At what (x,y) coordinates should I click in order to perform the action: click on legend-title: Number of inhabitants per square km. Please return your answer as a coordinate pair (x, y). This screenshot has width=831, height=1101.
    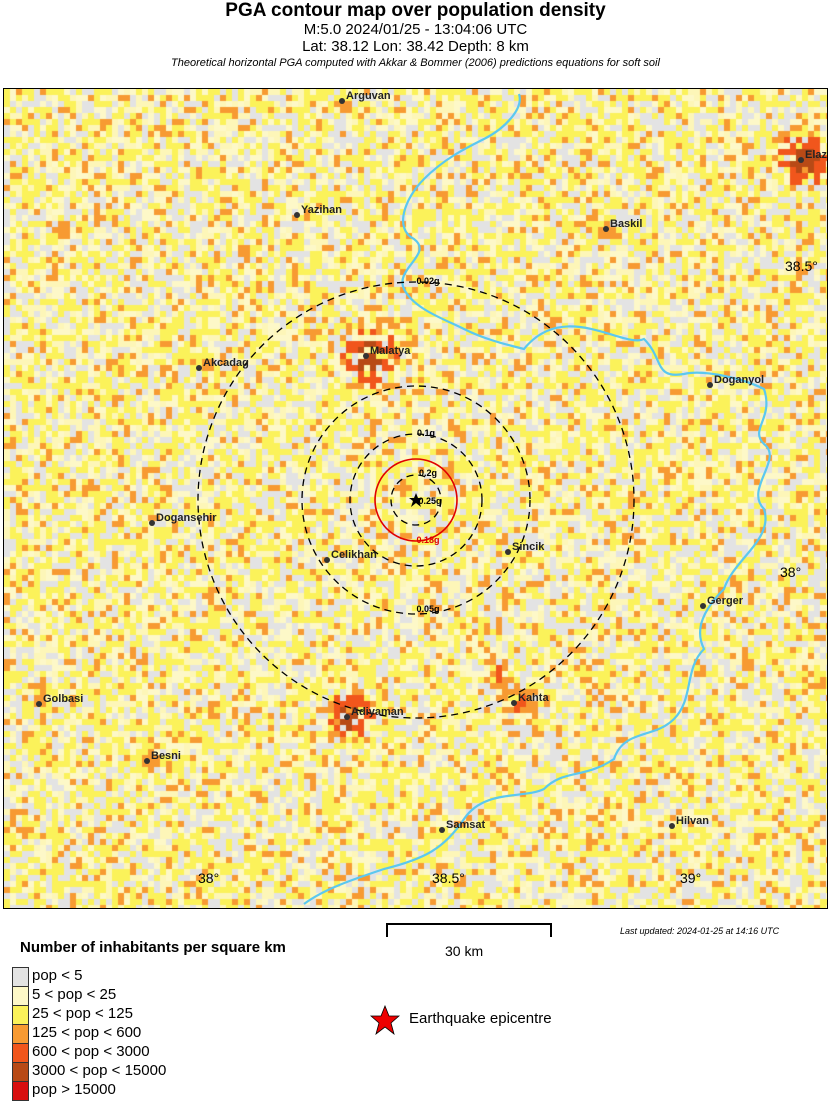
    Looking at the image, I should click on (153, 947).